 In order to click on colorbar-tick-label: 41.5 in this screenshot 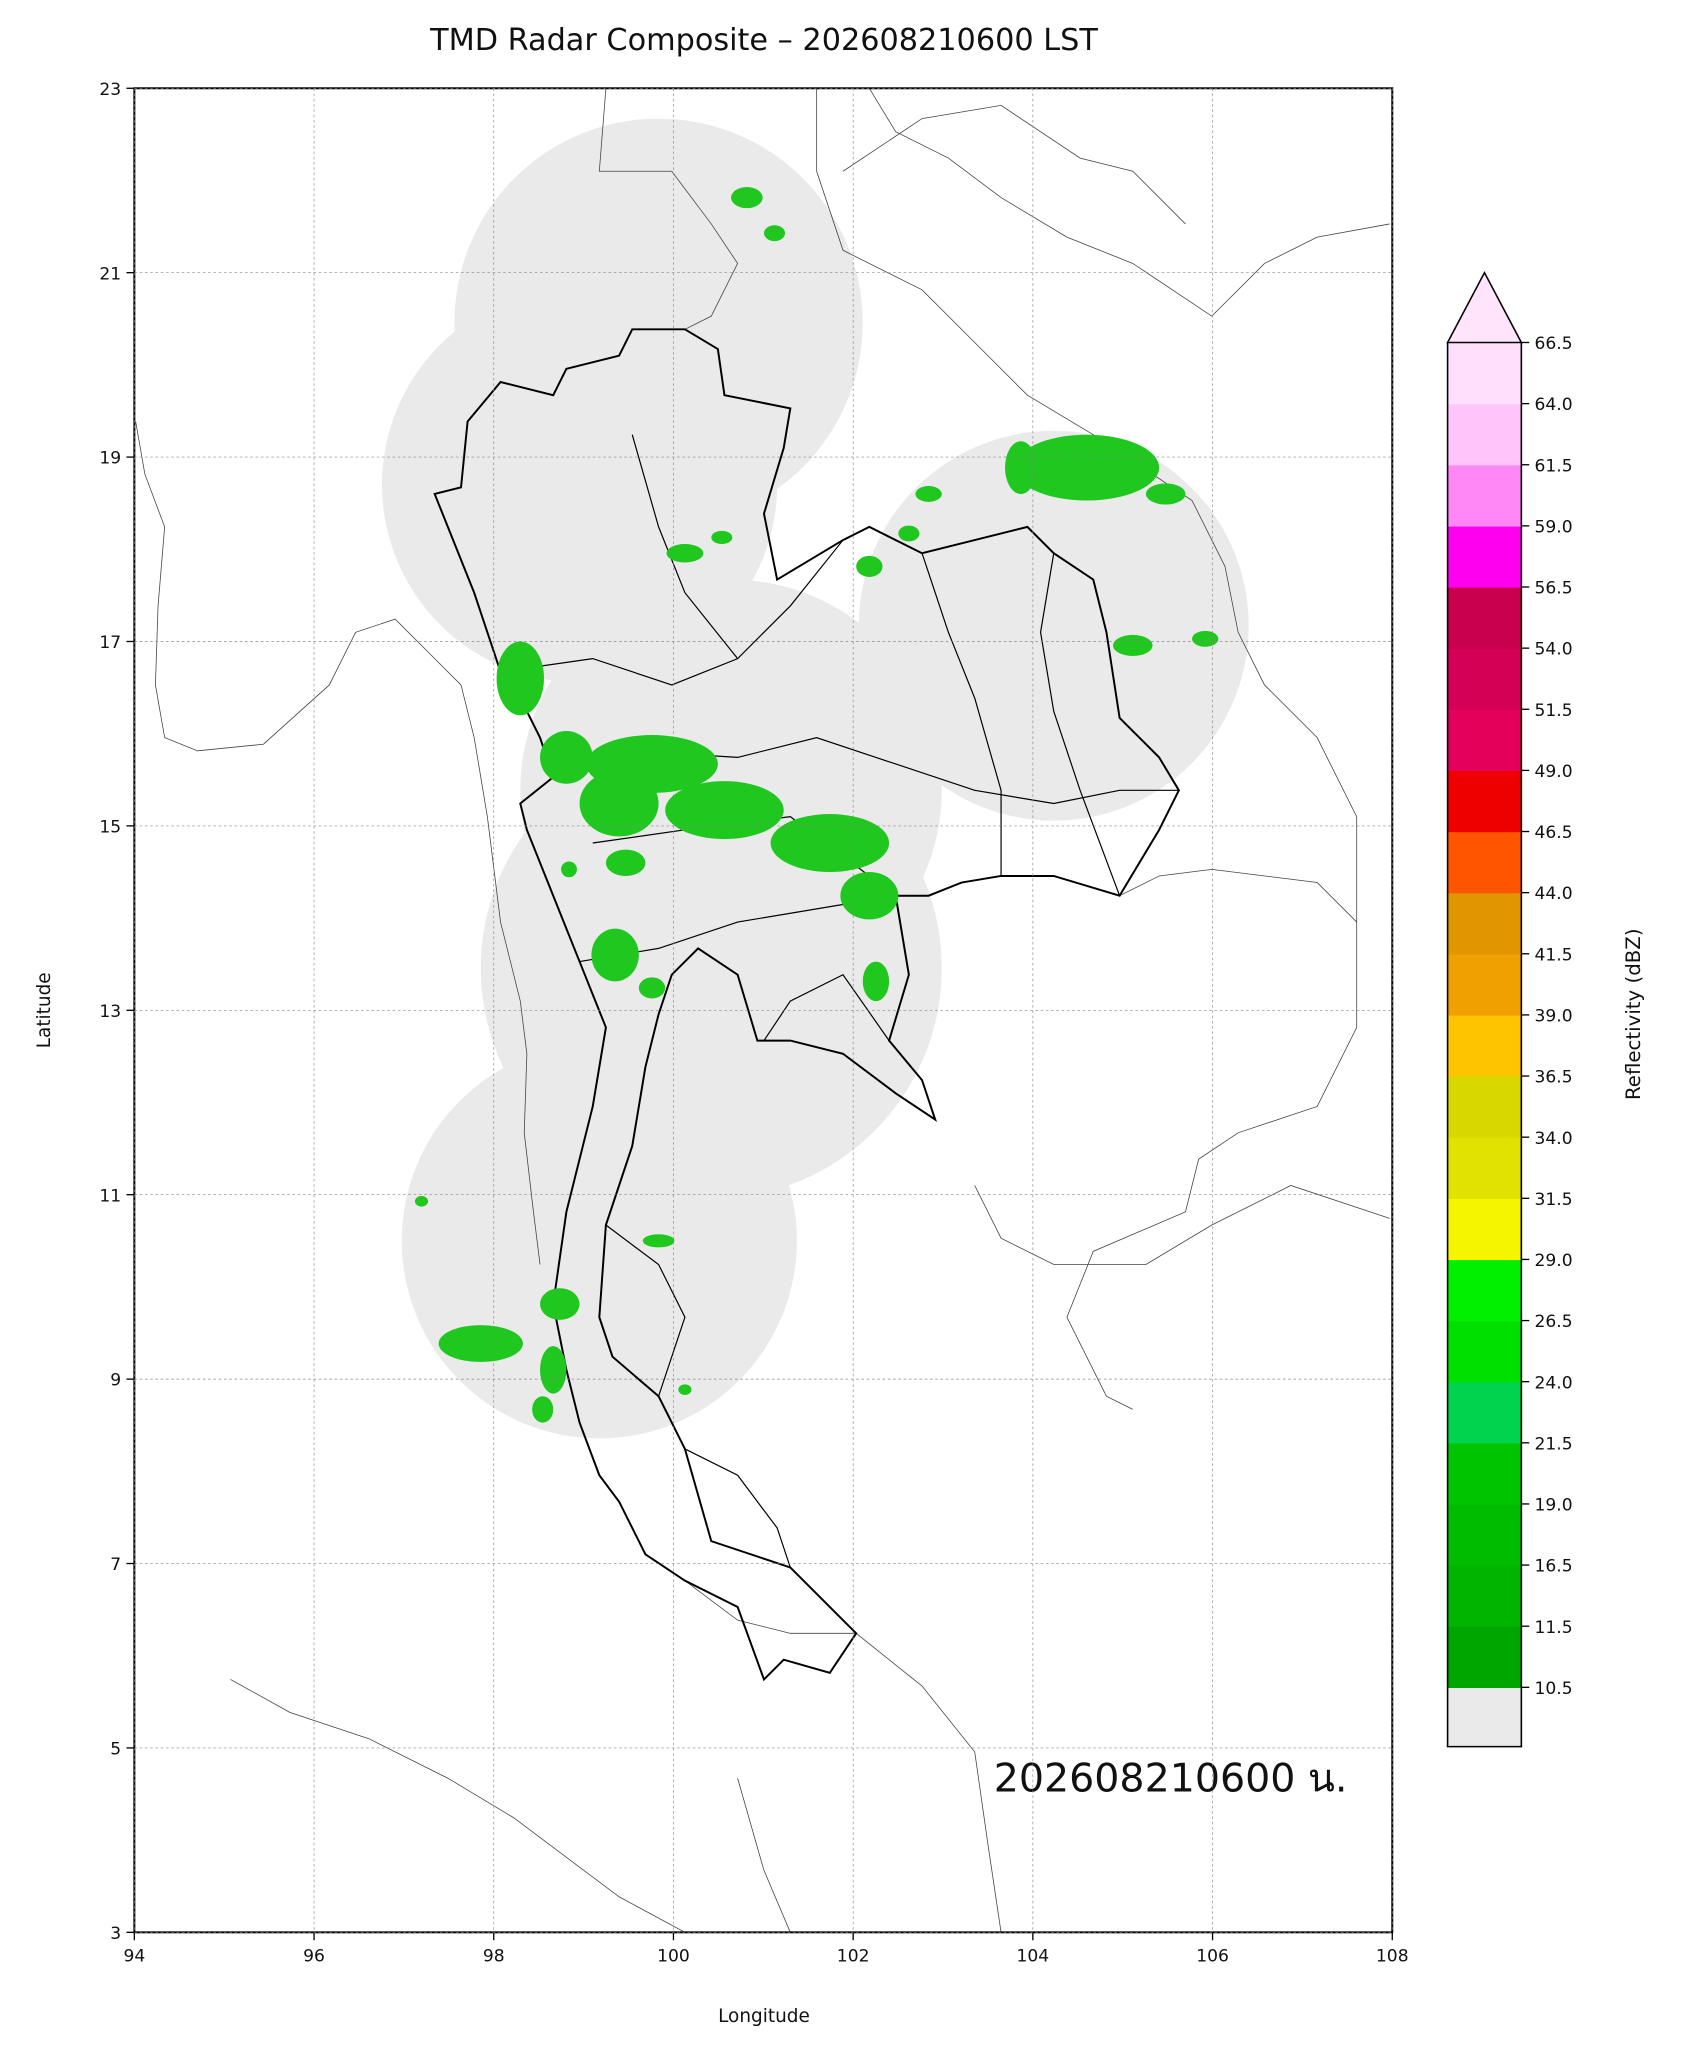, I will do `click(1554, 955)`.